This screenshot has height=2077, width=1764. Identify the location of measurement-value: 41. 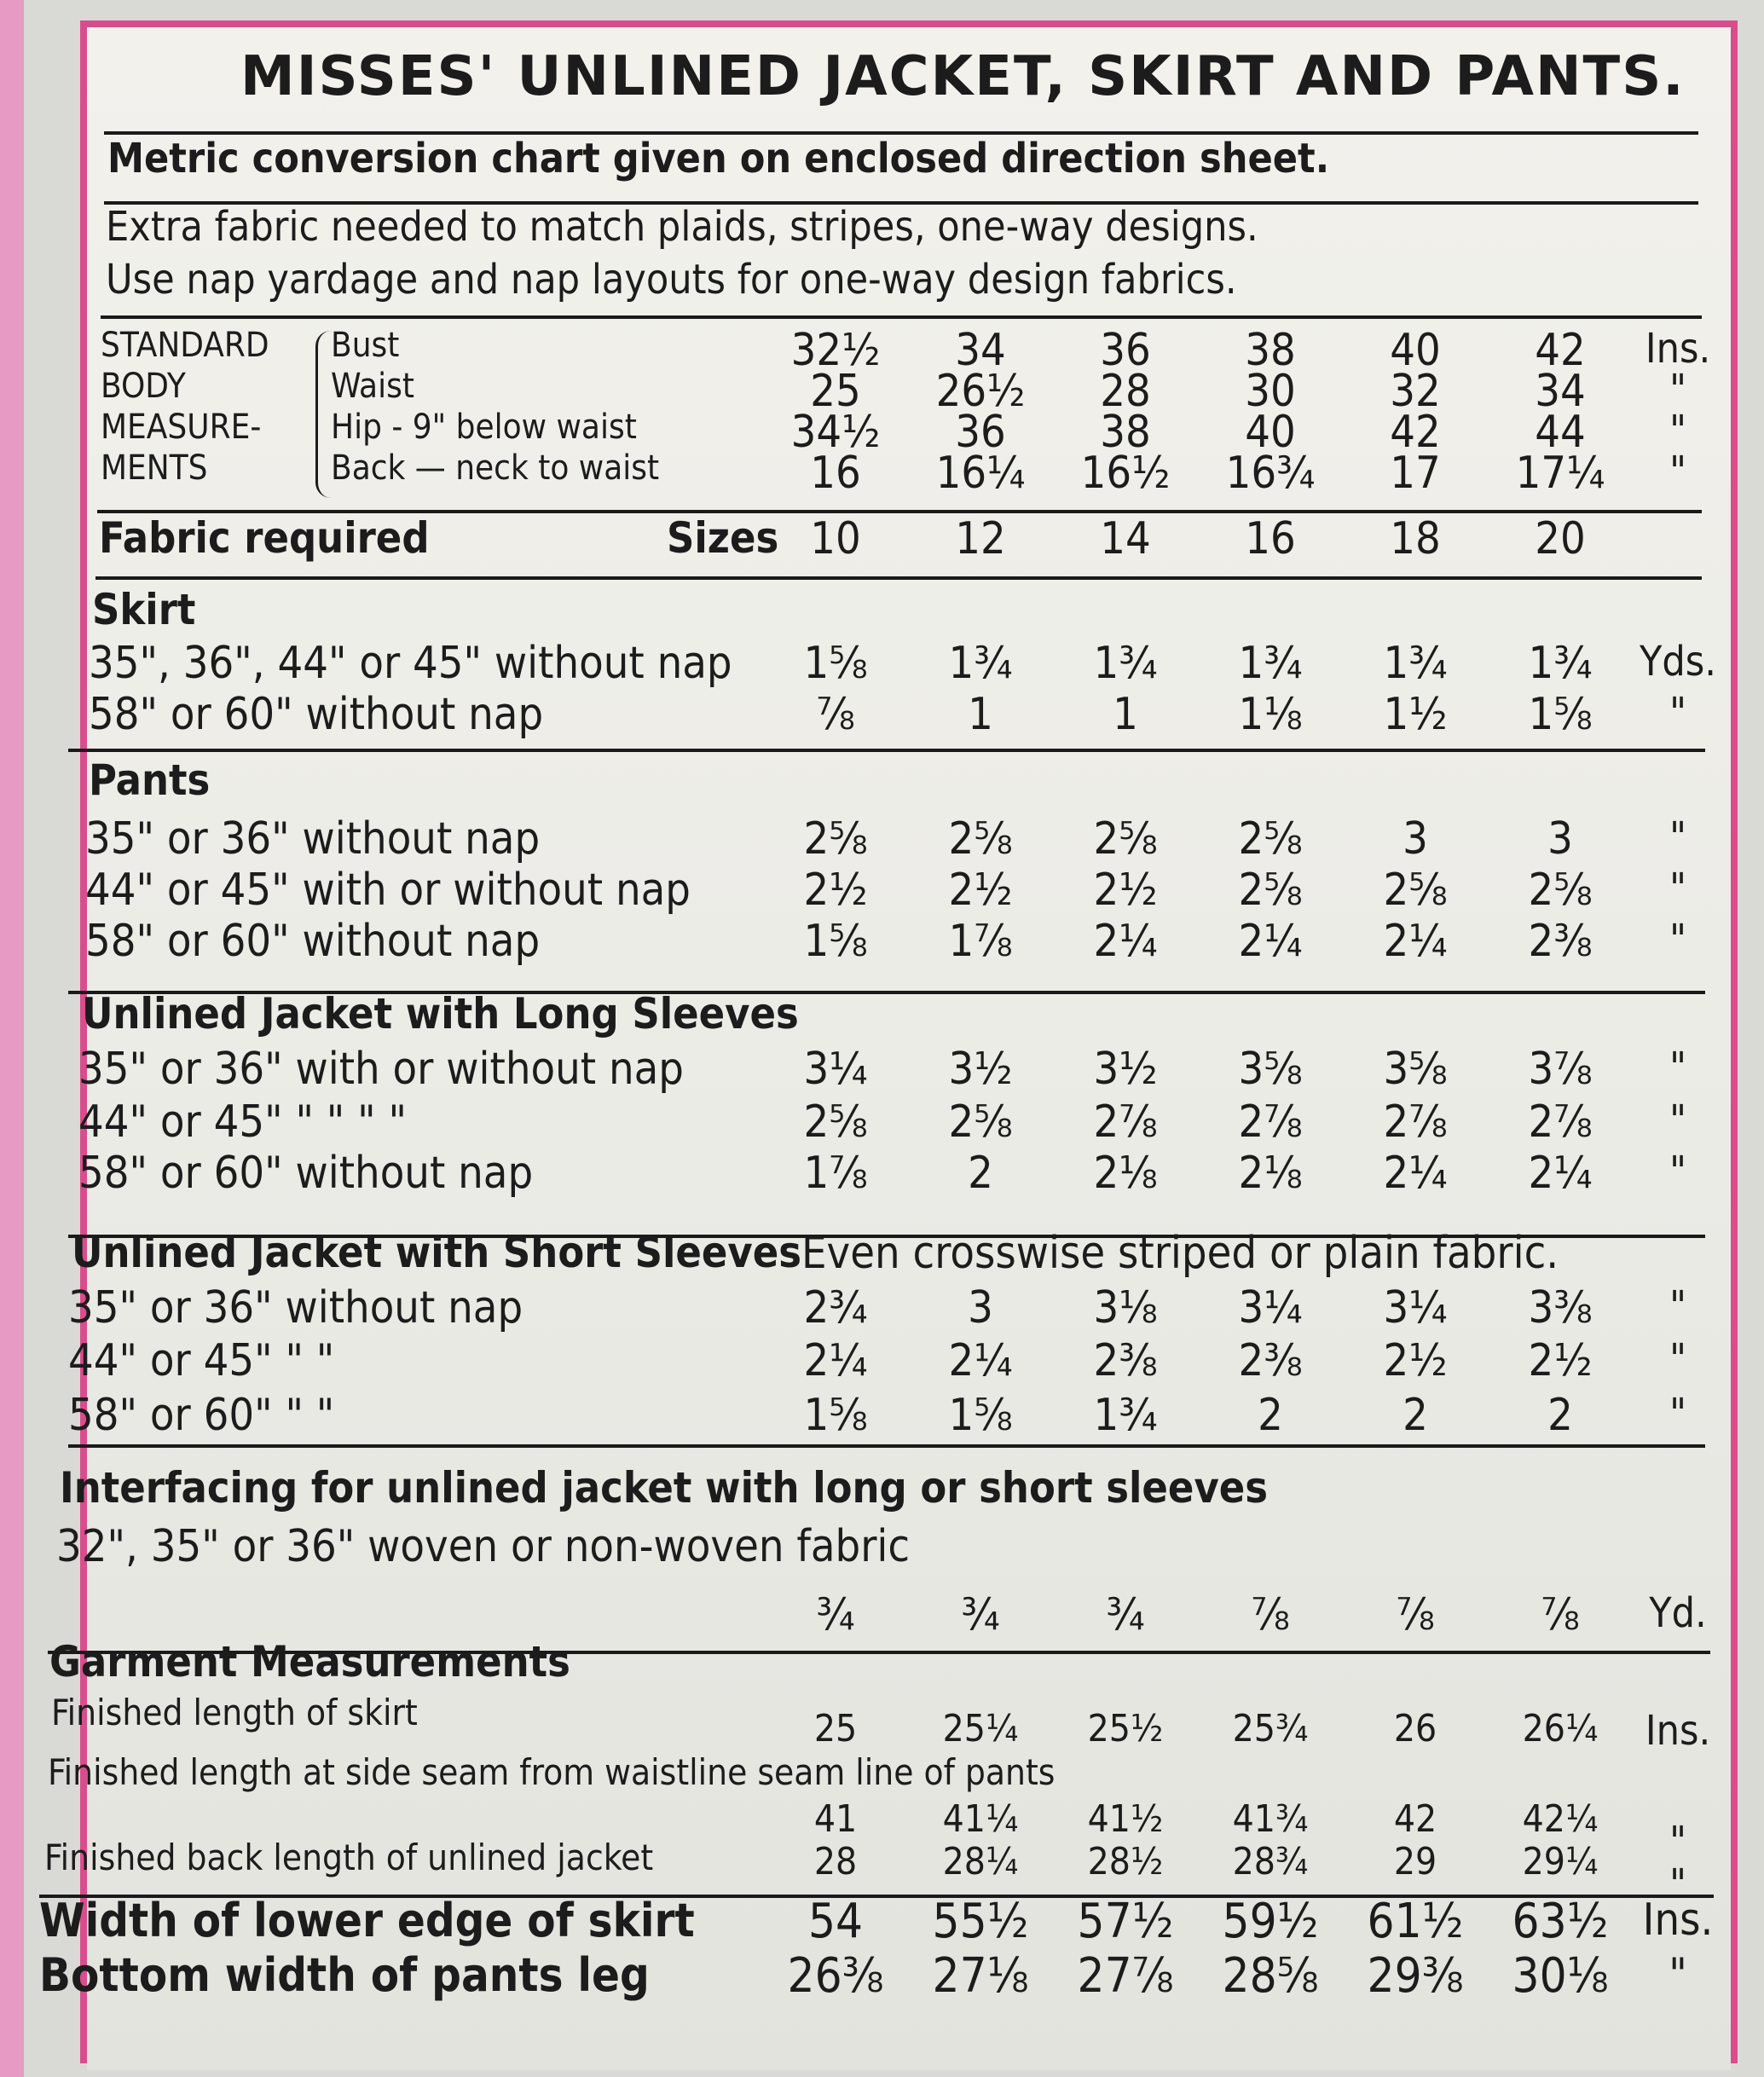
(835, 1819).